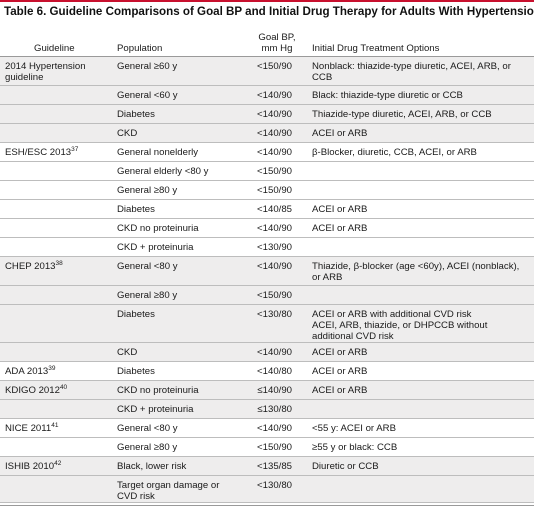 The width and height of the screenshot is (534, 507). Describe the element at coordinates (55, 425) in the screenshot. I see `reference-number: 41` at that location.